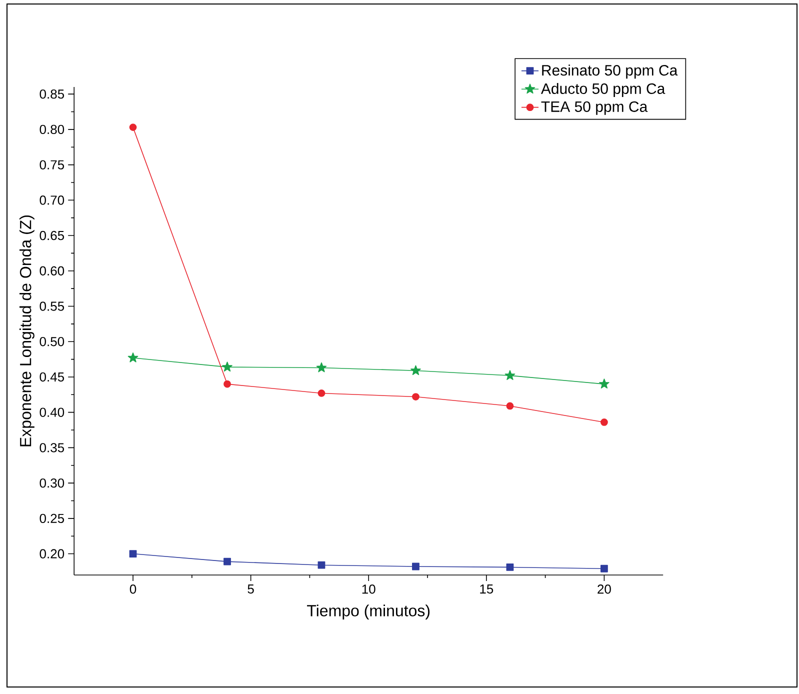 This screenshot has width=799, height=694. Describe the element at coordinates (487, 589) in the screenshot. I see `x-tick-label: 15` at that location.